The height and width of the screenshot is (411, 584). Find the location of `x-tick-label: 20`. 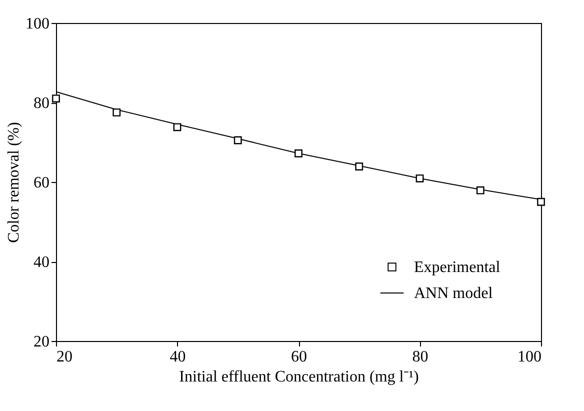

x-tick-label: 20 is located at coordinates (64, 357).